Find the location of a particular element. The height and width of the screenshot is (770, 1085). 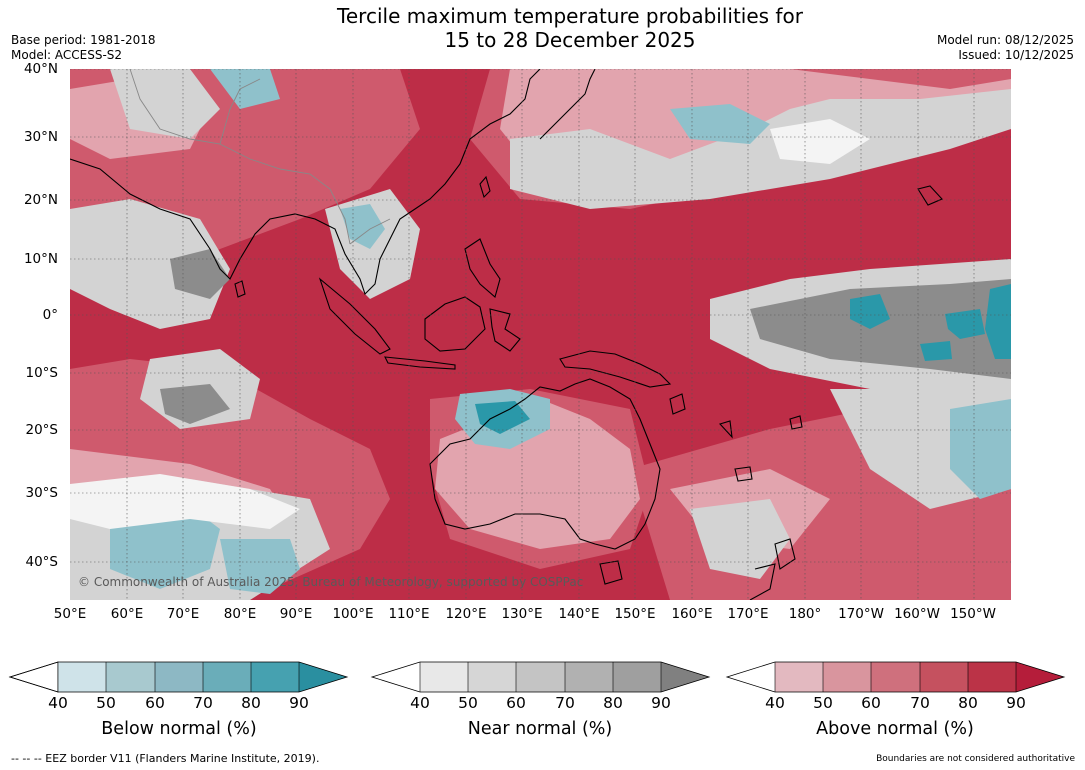

java-outline is located at coordinates (420, 363).